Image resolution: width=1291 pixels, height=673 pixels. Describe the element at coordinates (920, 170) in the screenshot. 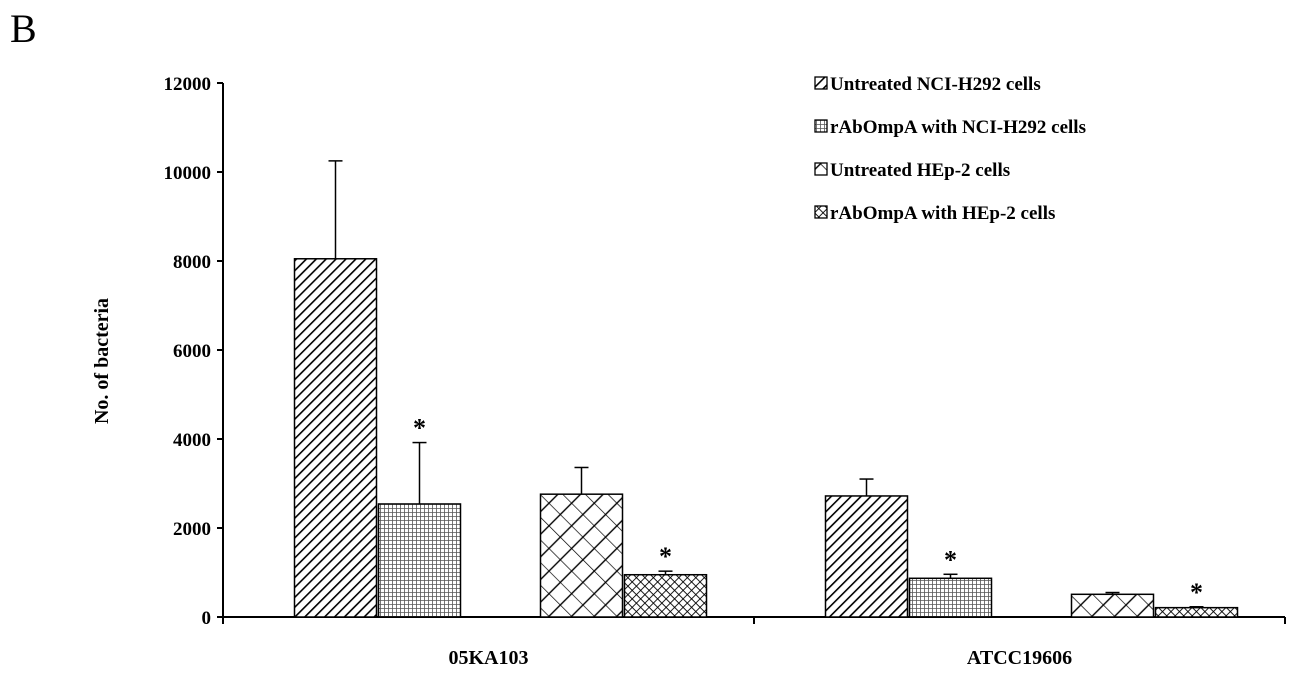

I see `legend-label: Untreated HEp-2 cells` at that location.